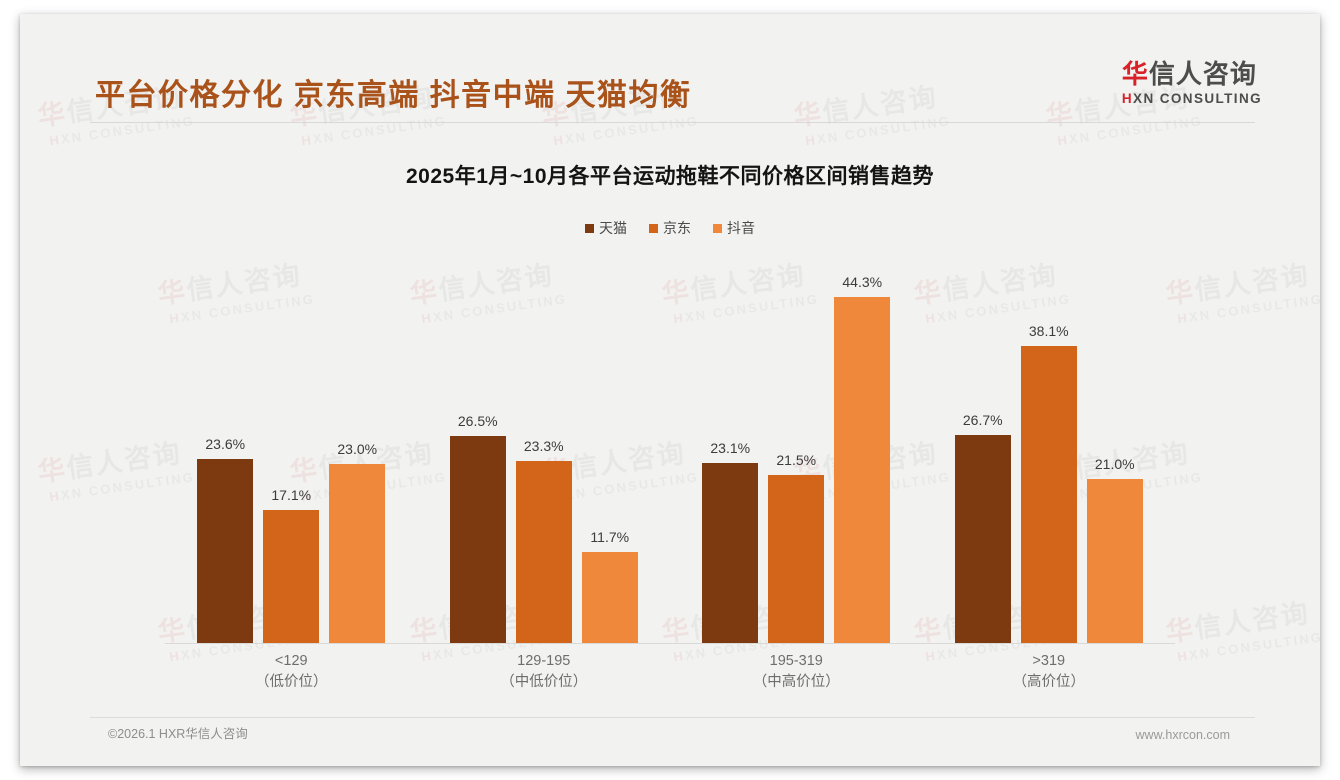  What do you see at coordinates (613, 228) in the screenshot?
I see `legend-label: 天猫` at bounding box center [613, 228].